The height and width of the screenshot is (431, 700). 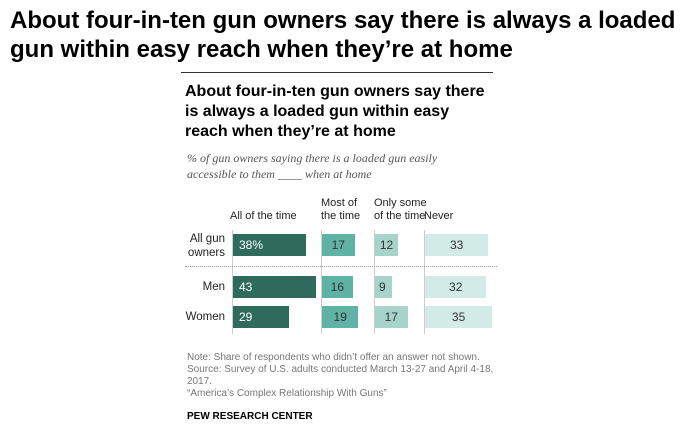 I want to click on column-header: All of the time, so click(x=263, y=216).